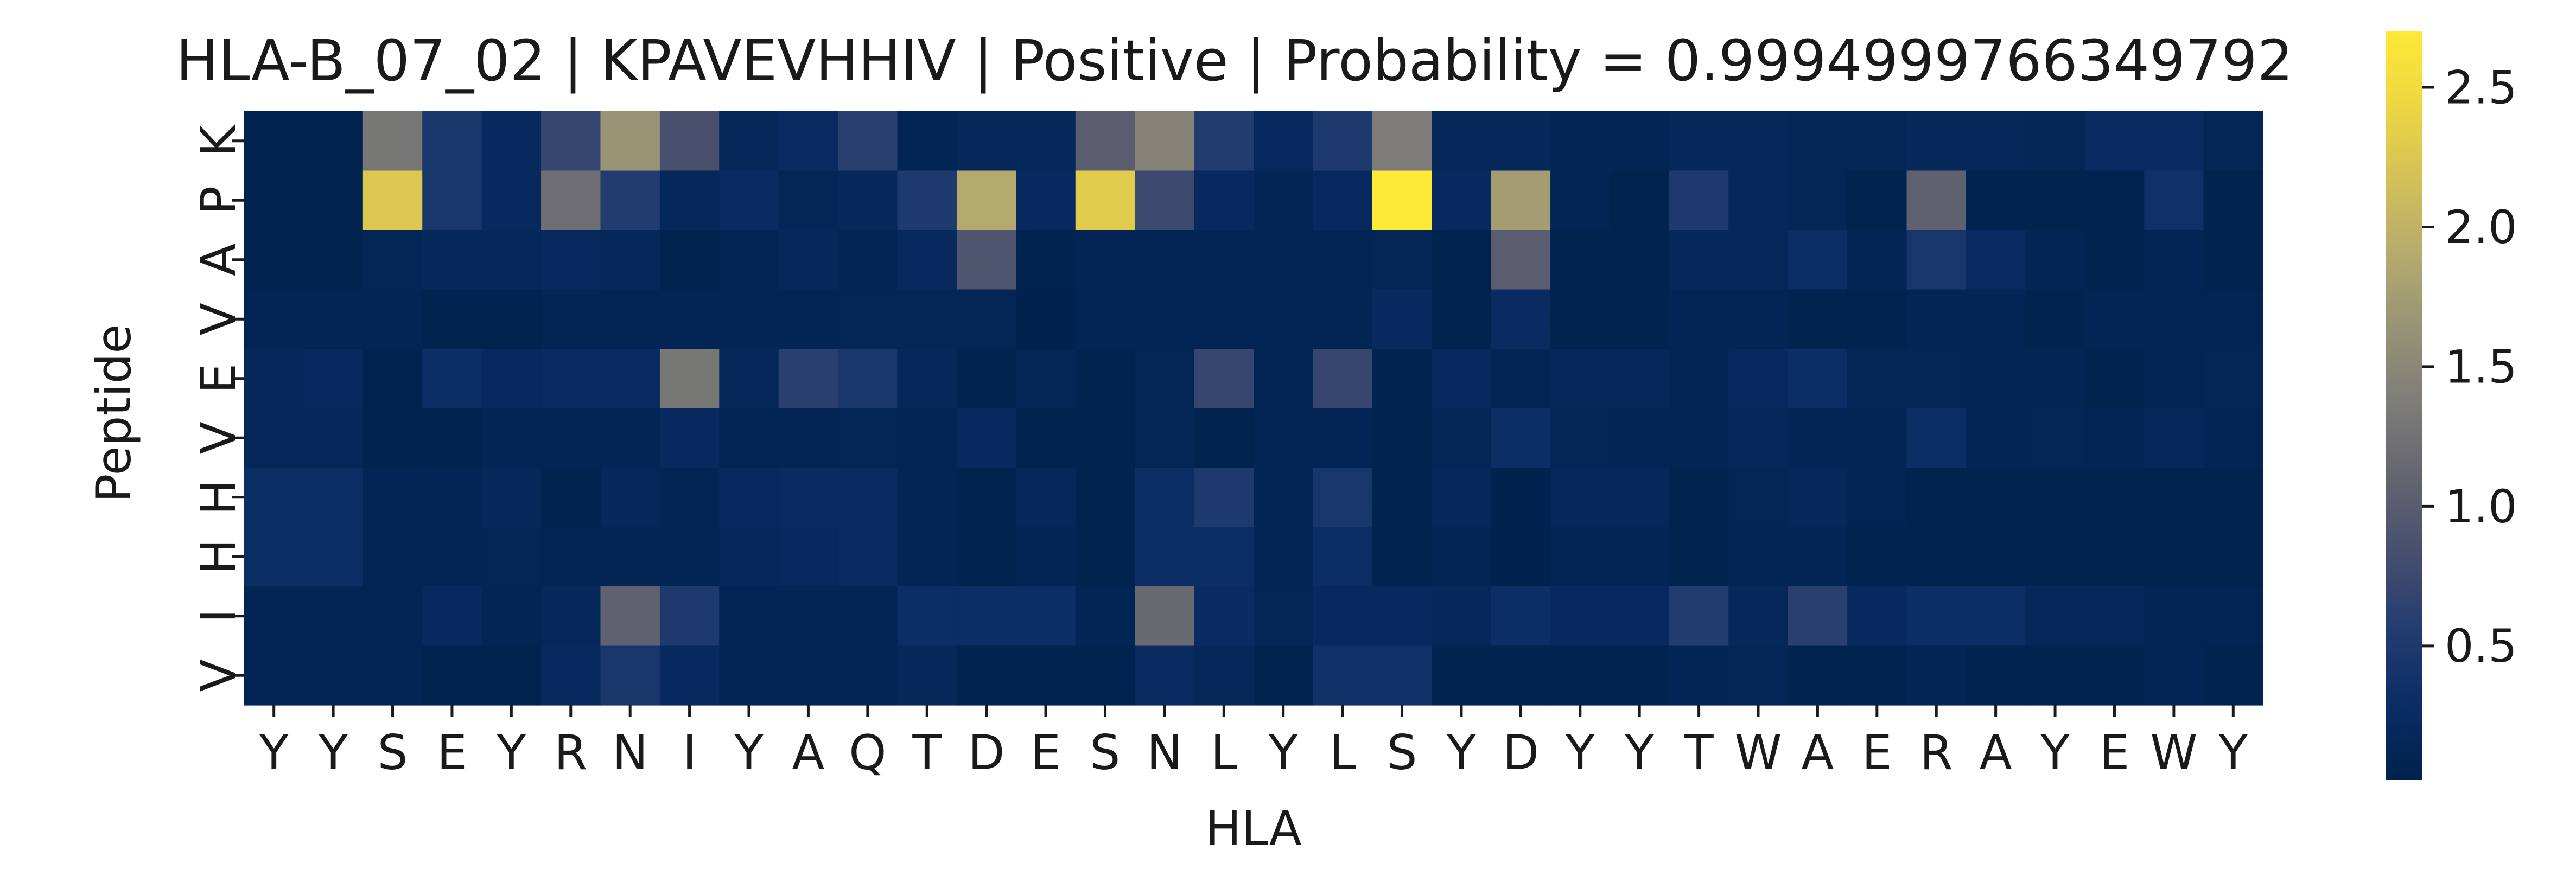  What do you see at coordinates (218, 378) in the screenshot?
I see `y-tick-label: E` at bounding box center [218, 378].